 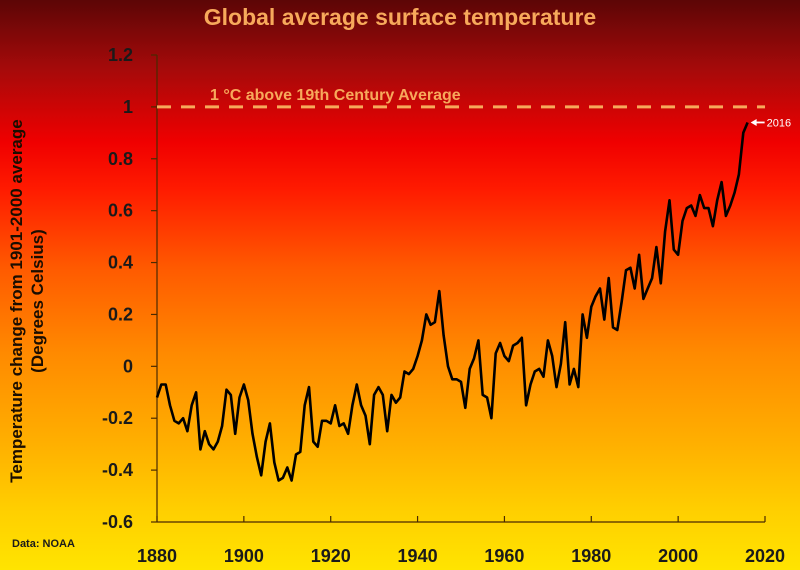 I want to click on y-tick-label: -0.2, so click(x=117, y=418).